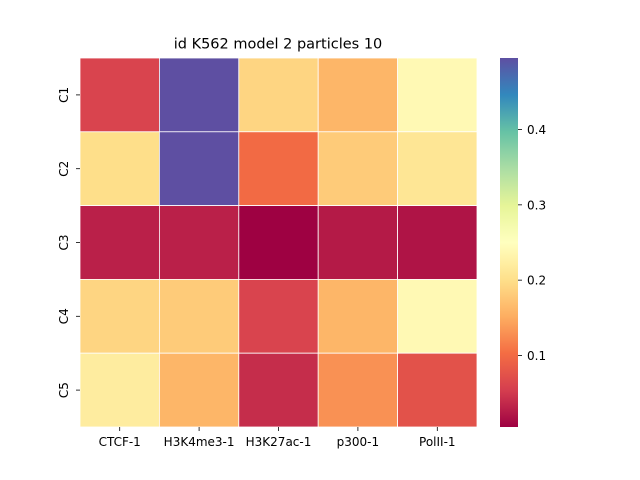 The image size is (640, 480). I want to click on x-axis: CTCF-1 H3K4me3-1 H3K27ac-1 p300-1 PolII-1, so click(277, 438).